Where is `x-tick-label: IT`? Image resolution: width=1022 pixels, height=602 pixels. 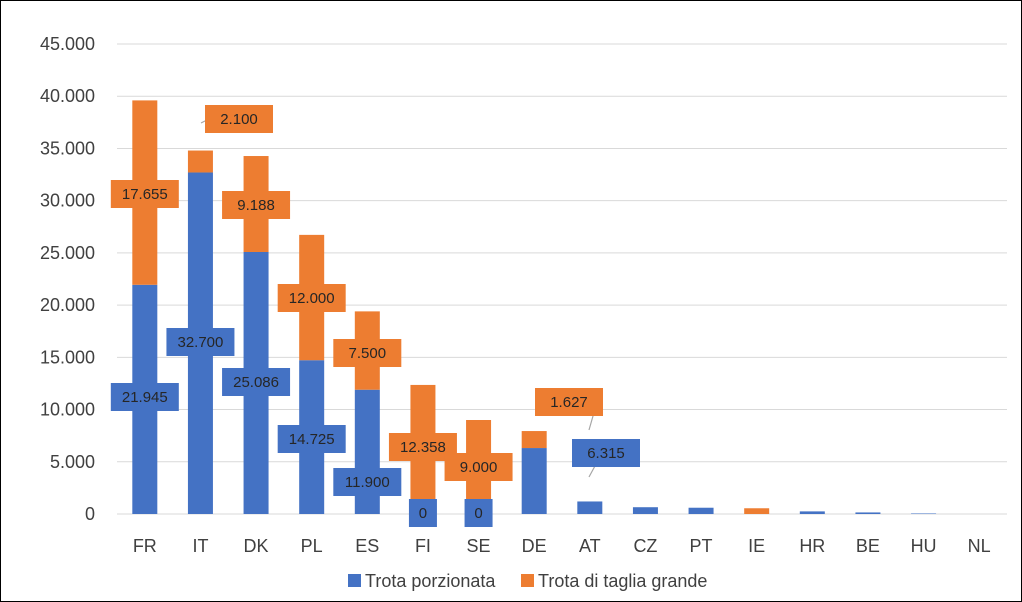
x-tick-label: IT is located at coordinates (200, 546).